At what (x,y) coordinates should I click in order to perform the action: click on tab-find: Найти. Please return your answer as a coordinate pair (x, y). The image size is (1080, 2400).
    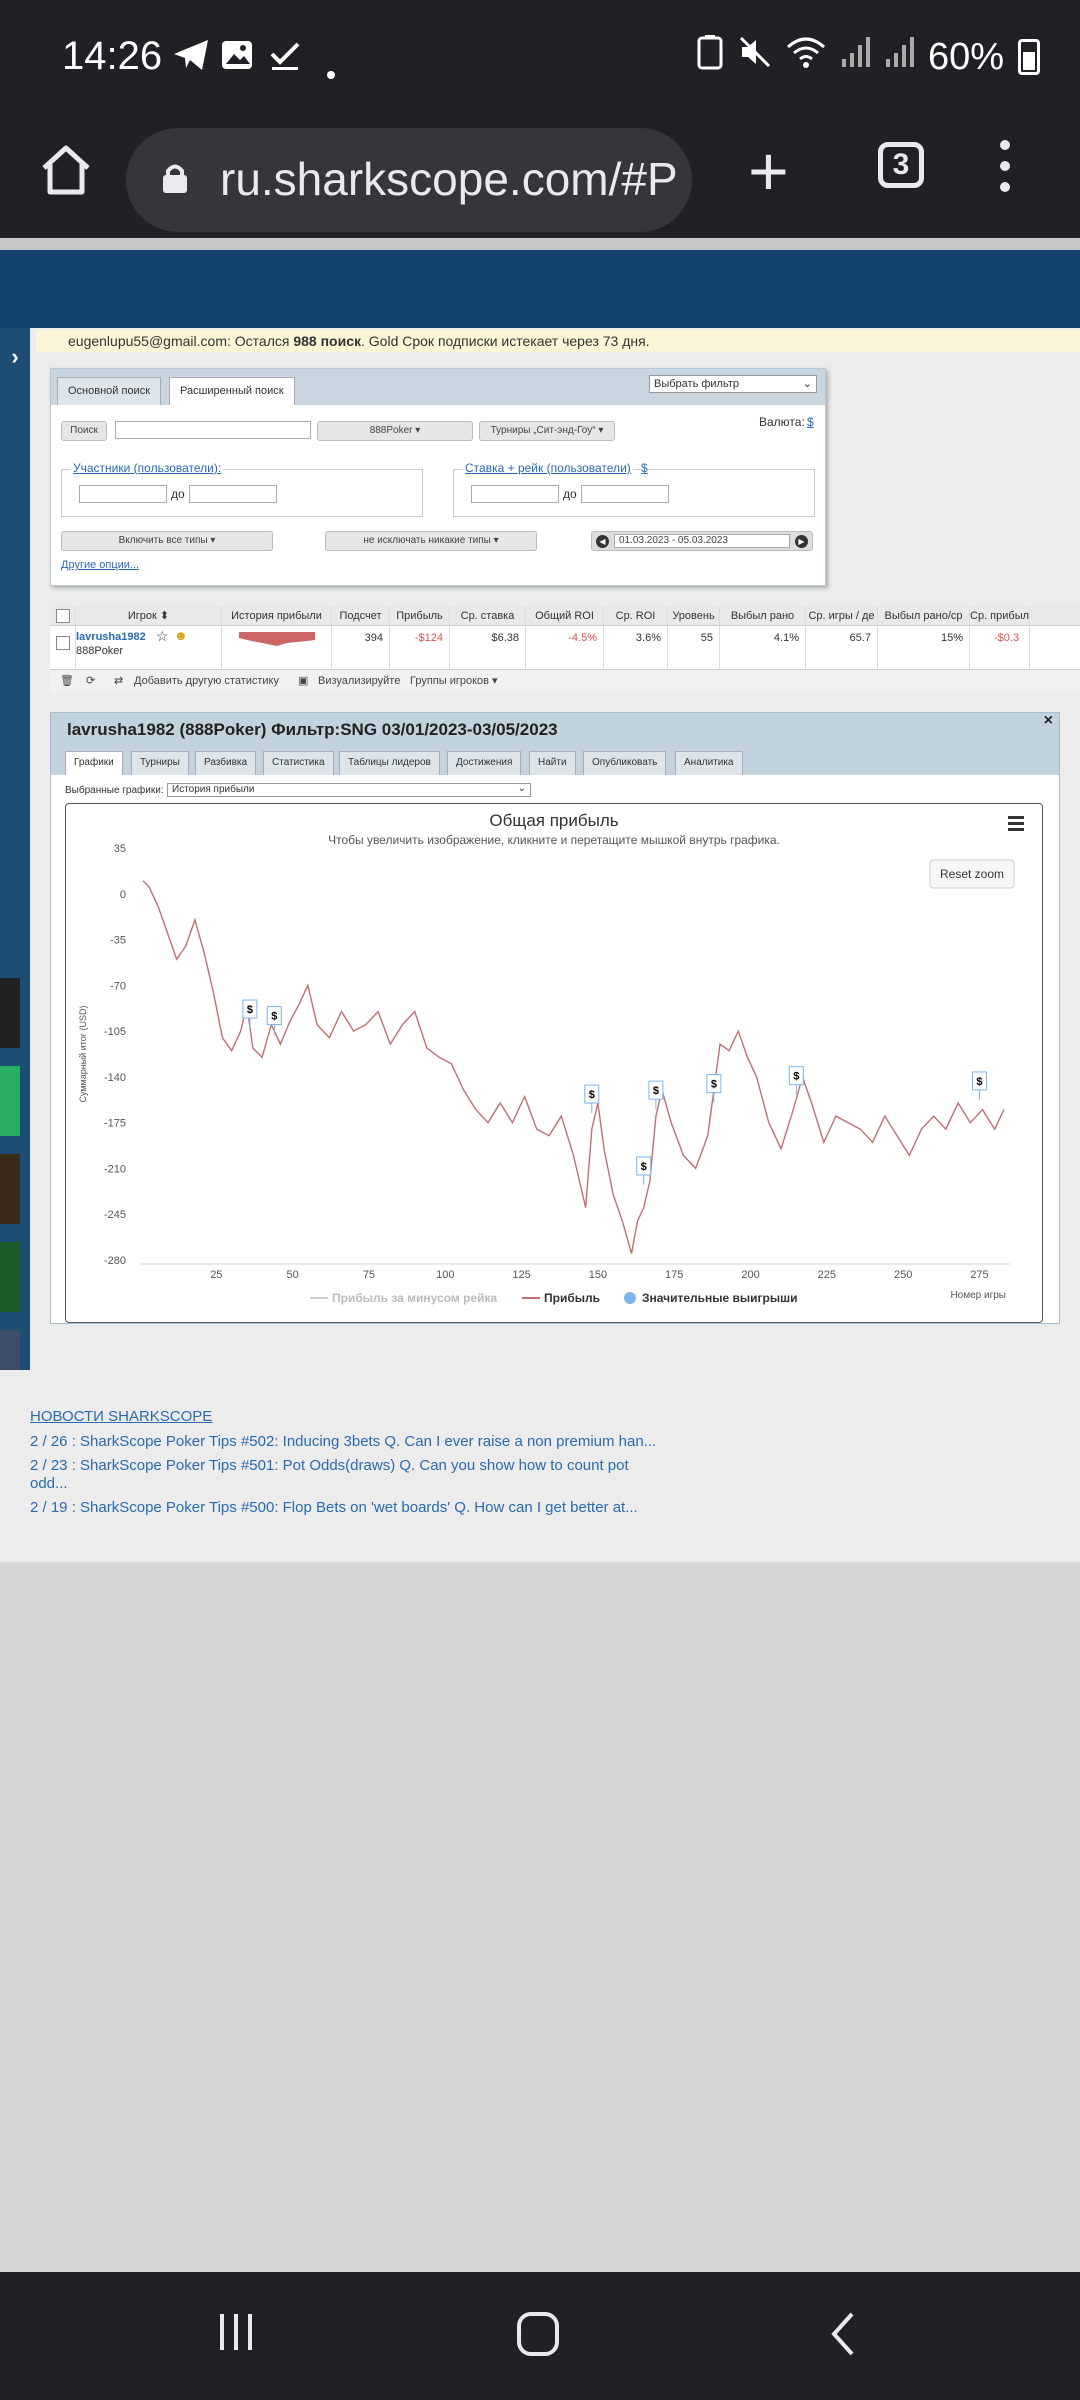
    Looking at the image, I should click on (552, 763).